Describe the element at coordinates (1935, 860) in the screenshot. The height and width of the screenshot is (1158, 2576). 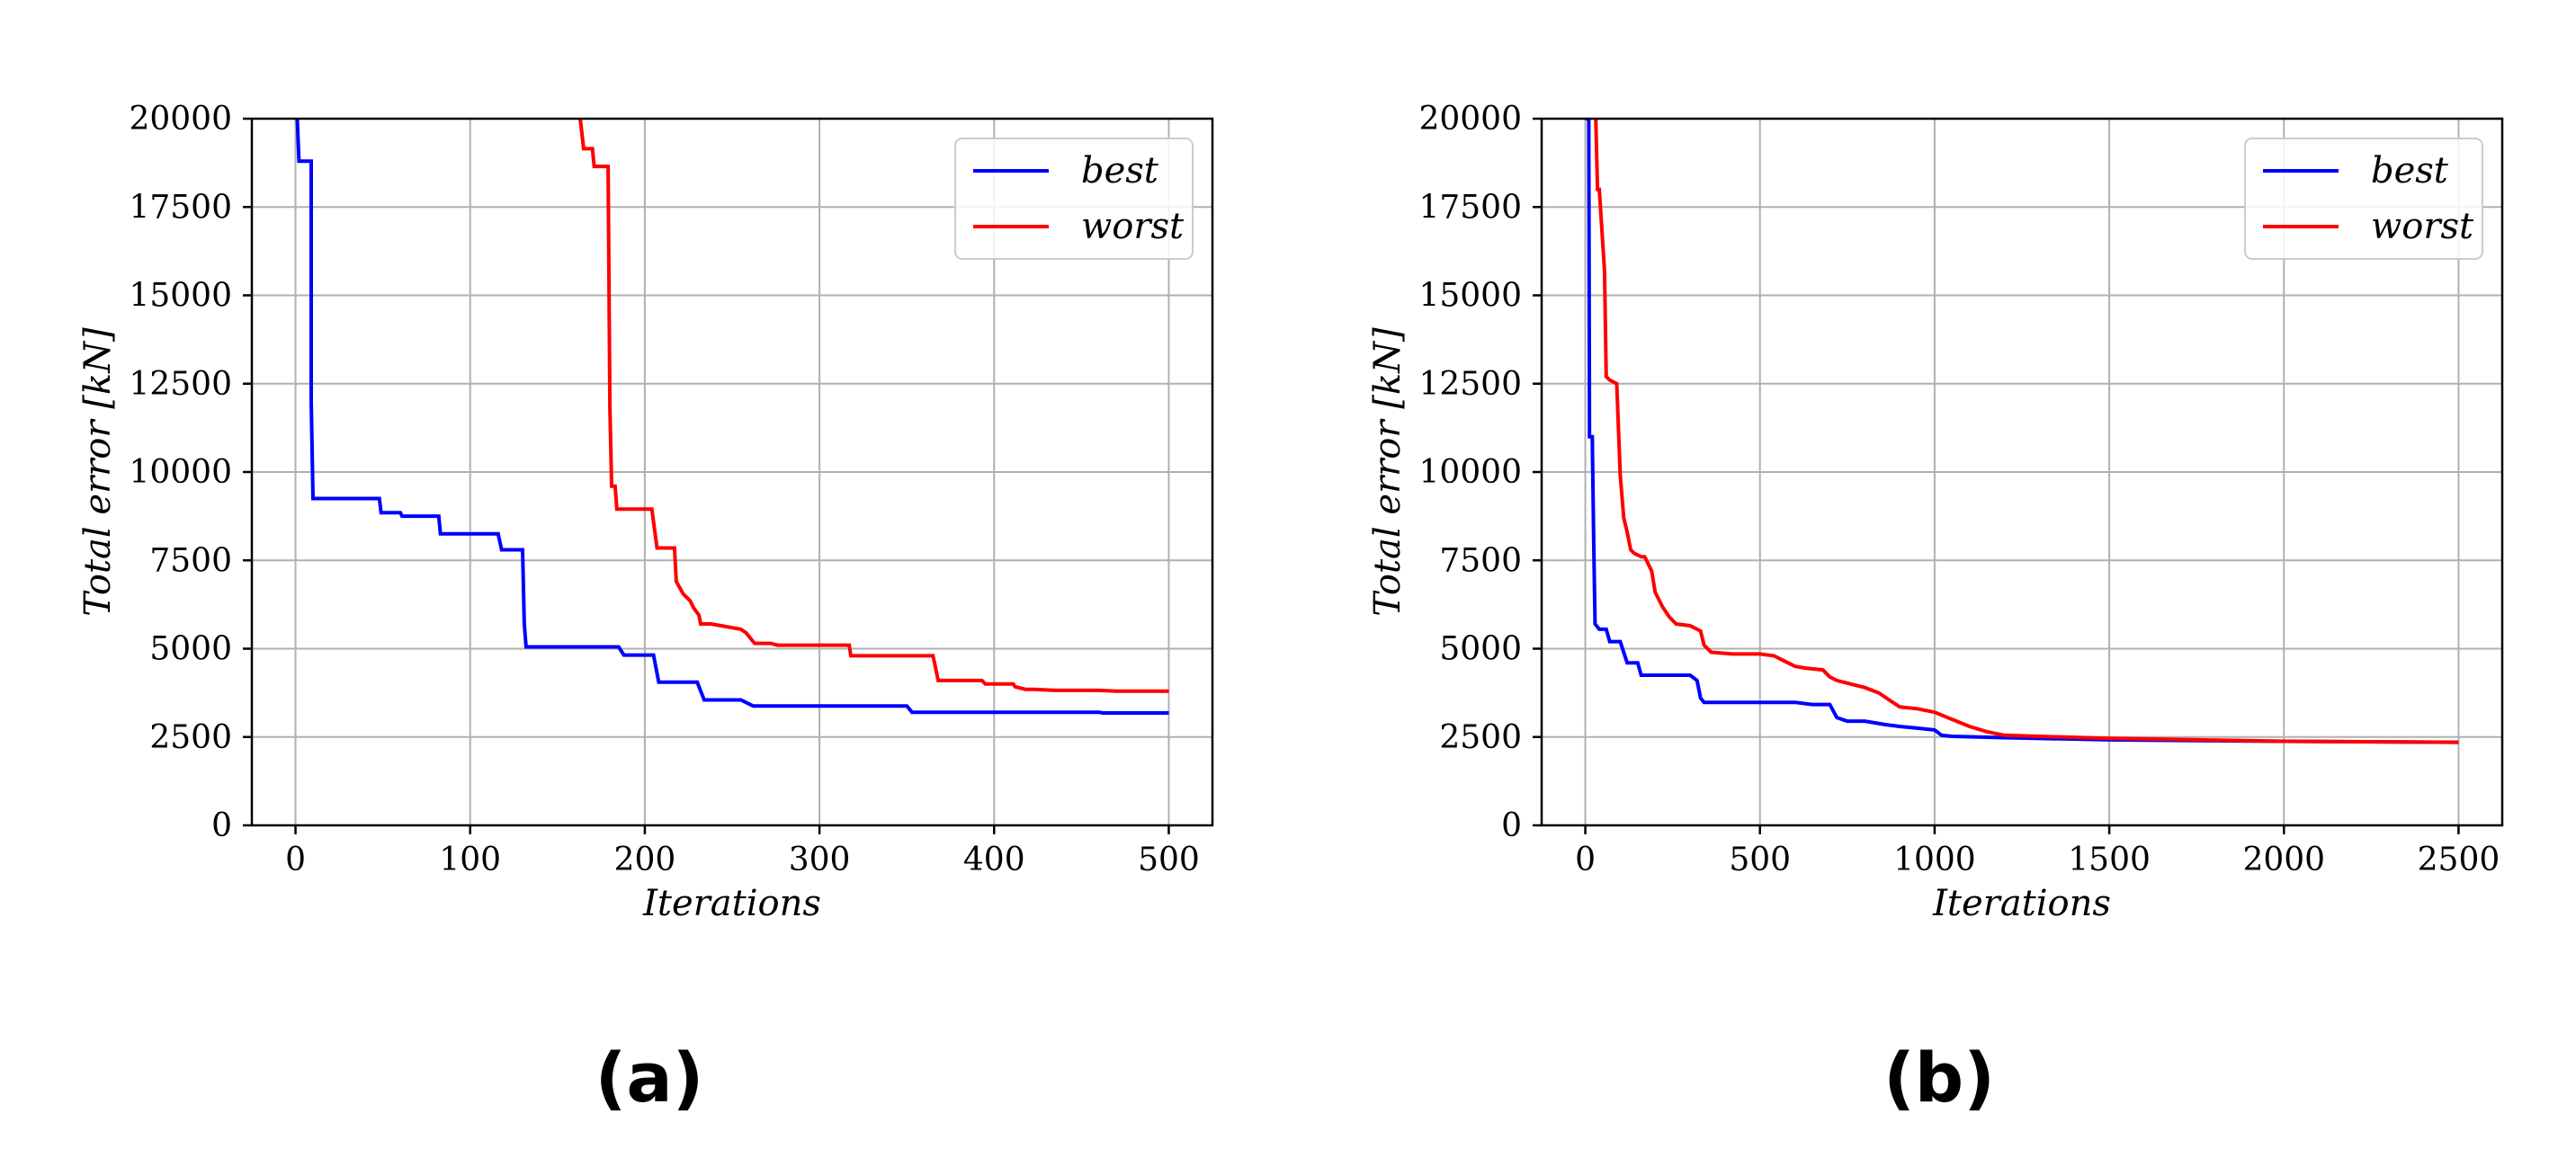
I see `x-tick-label: 1000` at that location.